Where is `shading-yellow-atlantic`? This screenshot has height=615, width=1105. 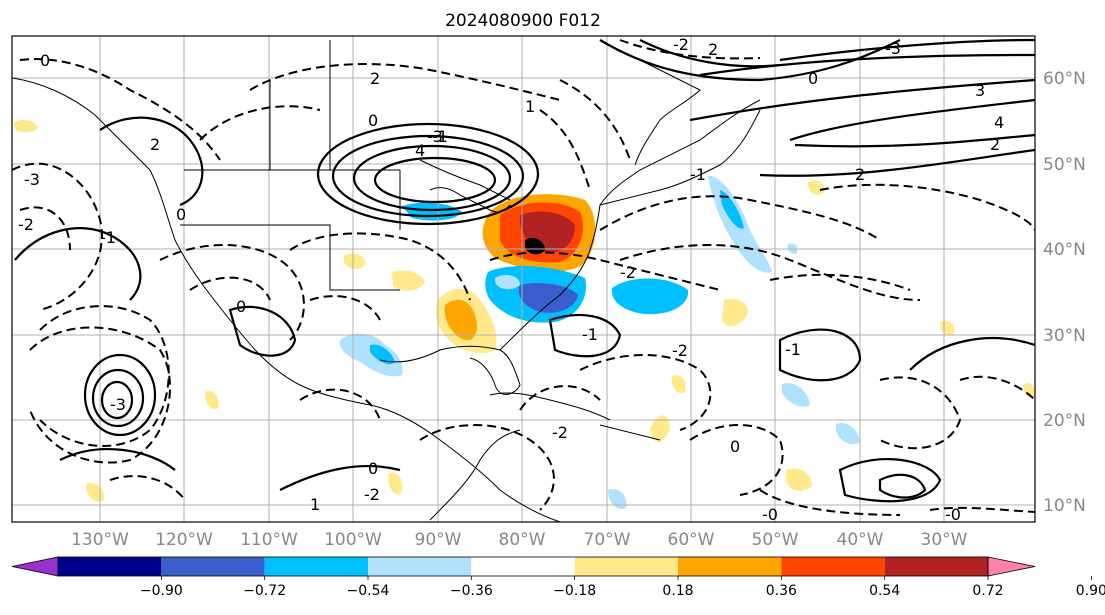
shading-yellow-atlantic is located at coordinates (735, 312).